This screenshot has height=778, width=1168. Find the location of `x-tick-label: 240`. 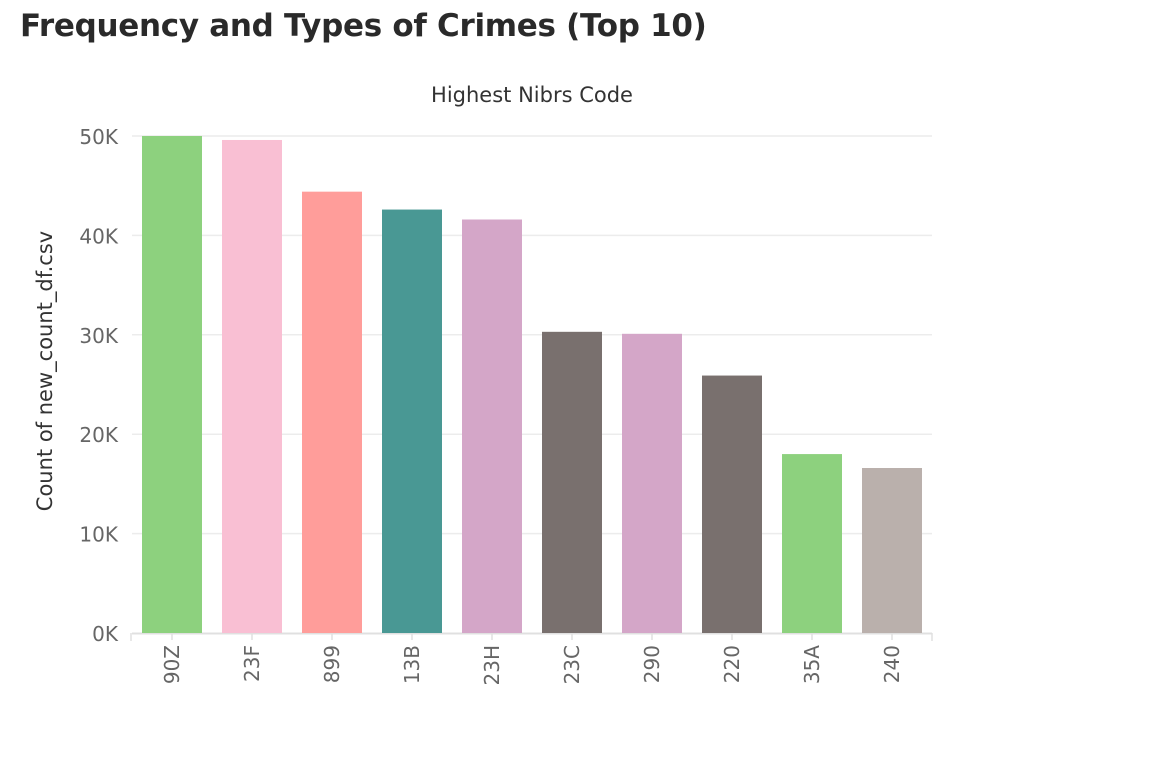

x-tick-label: 240 is located at coordinates (892, 664).